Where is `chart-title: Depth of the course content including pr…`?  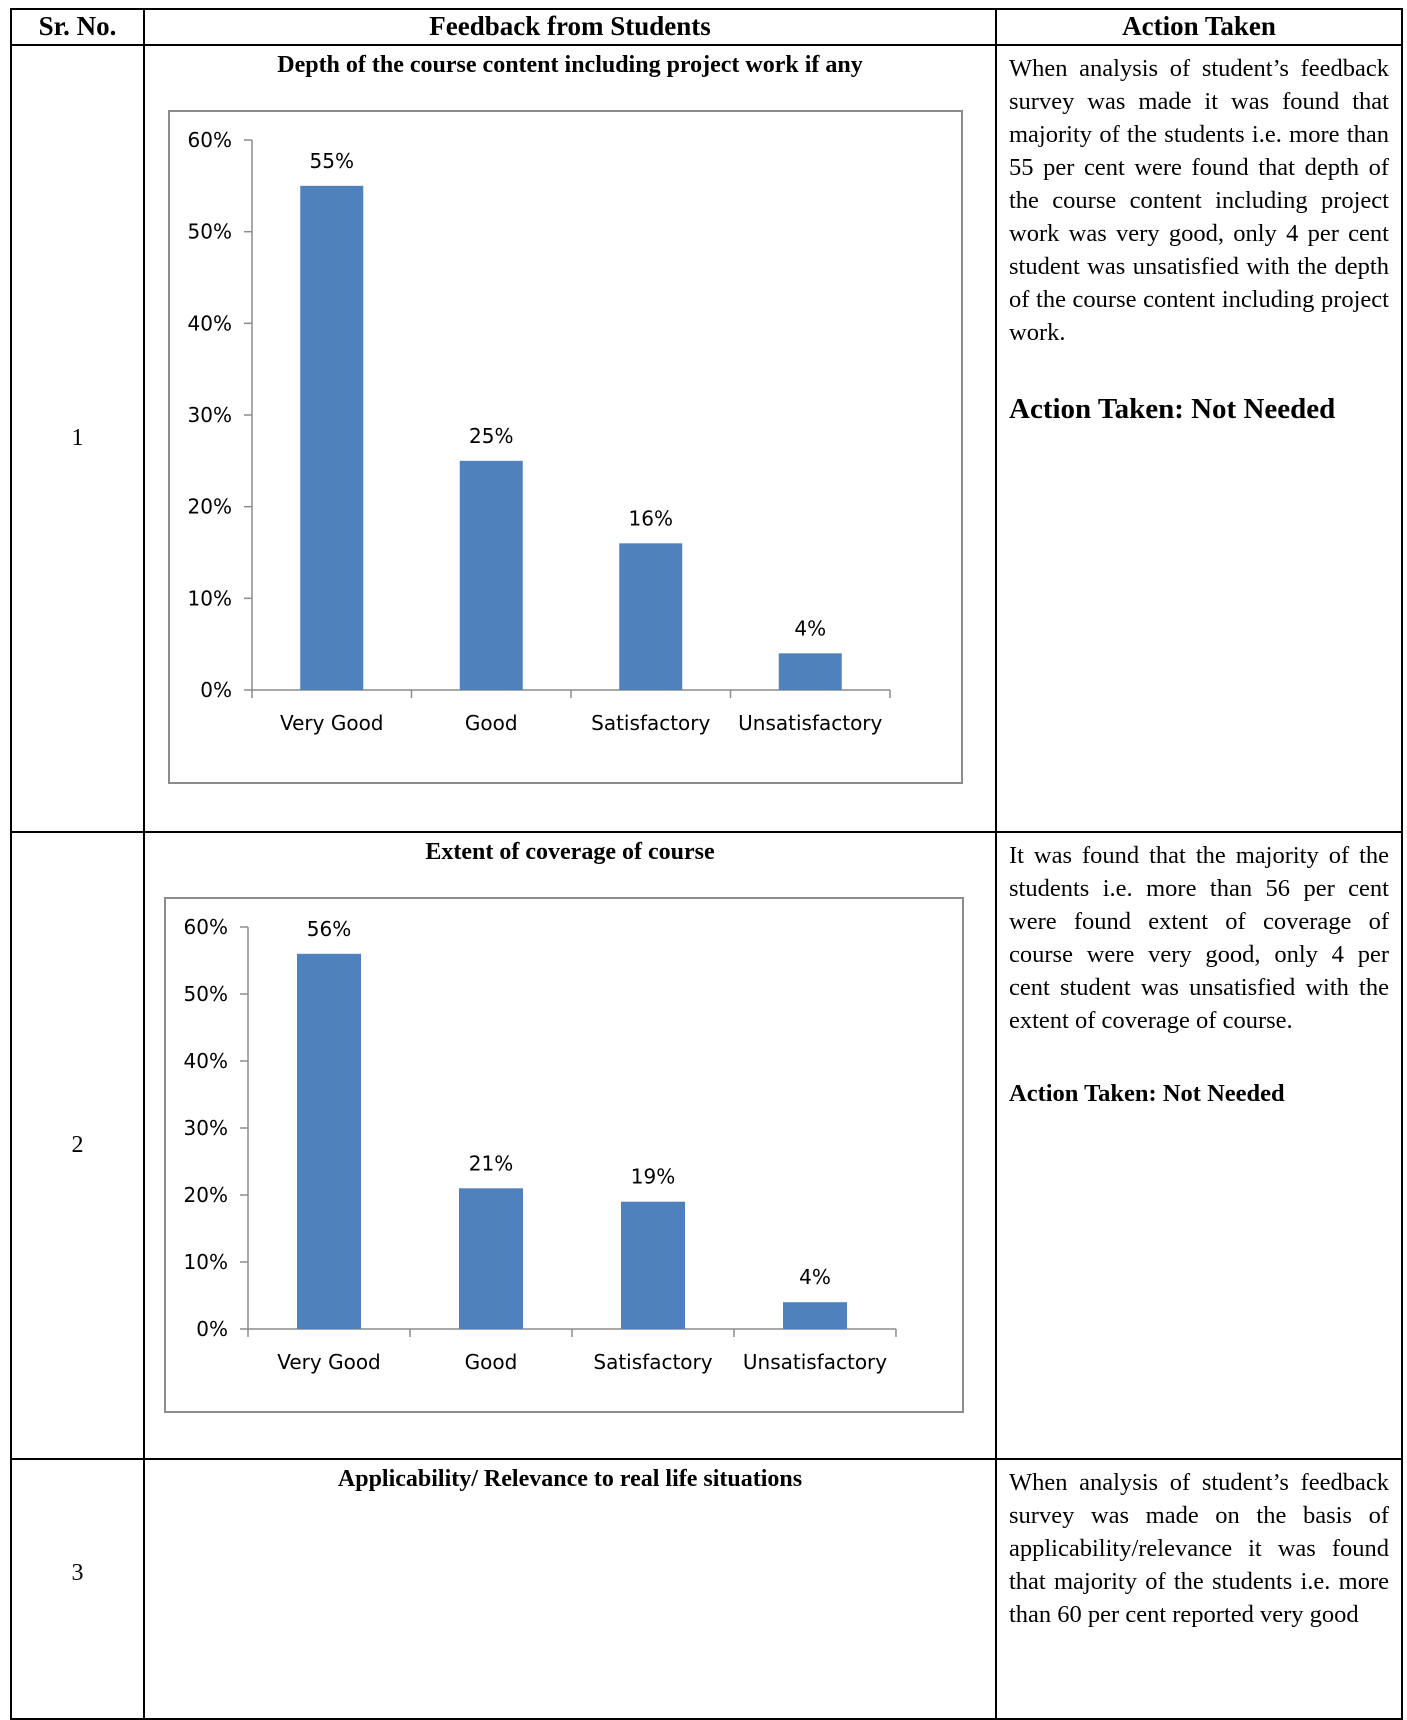
chart-title: Depth of the course content including pr… is located at coordinates (570, 65).